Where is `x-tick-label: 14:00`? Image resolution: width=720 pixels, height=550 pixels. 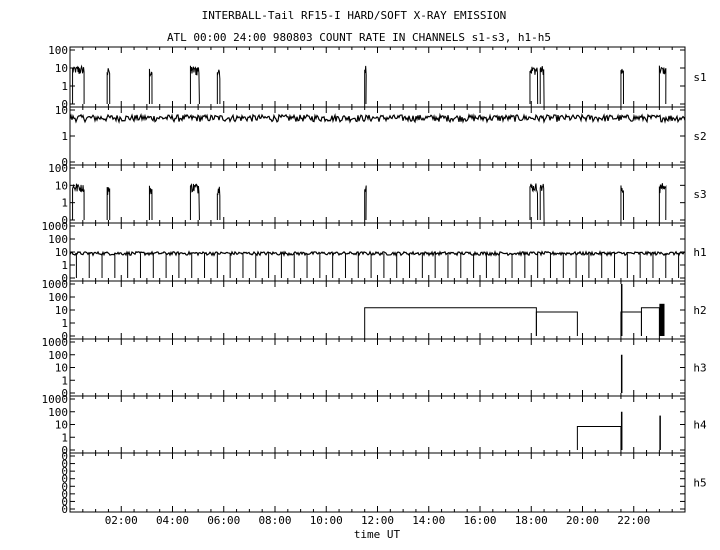
x-tick-label: 14:00 is located at coordinates (428, 520).